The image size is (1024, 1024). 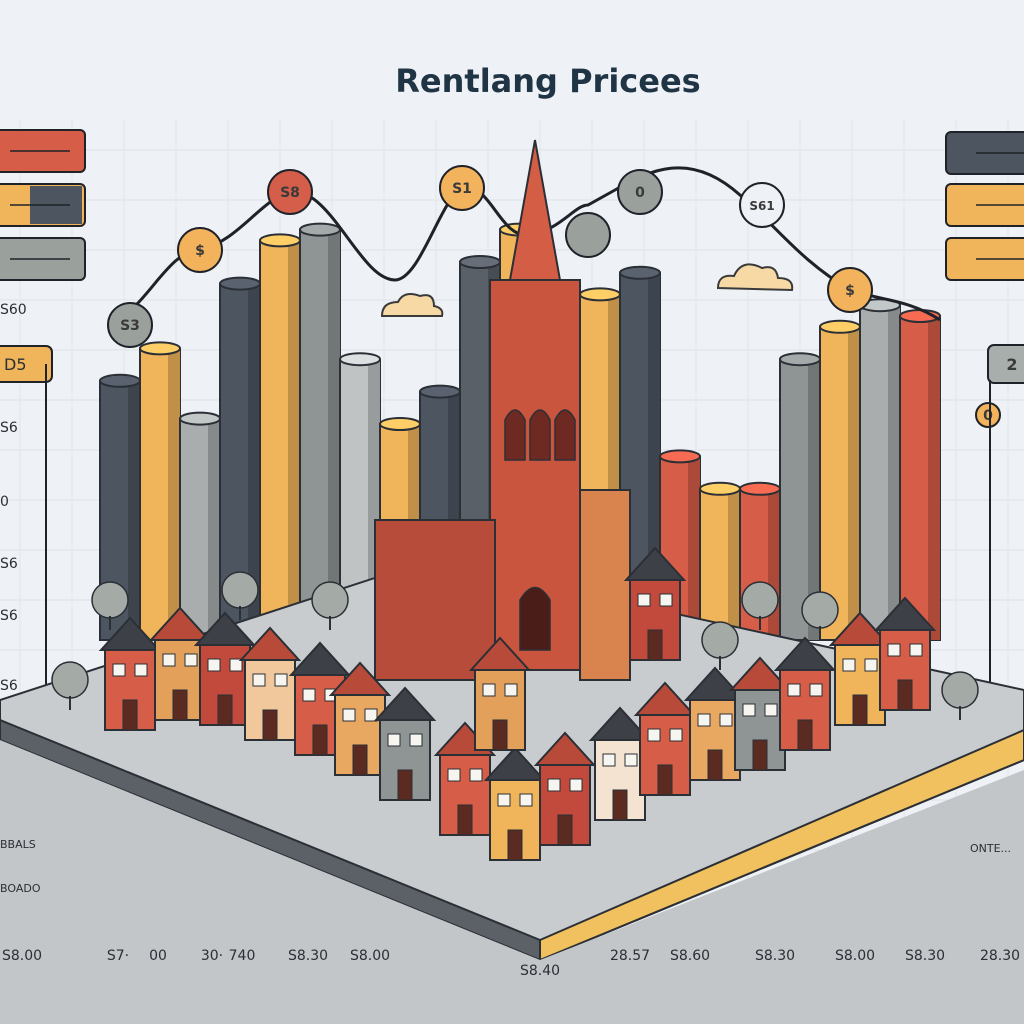 I want to click on chart-title: Rentlang Pricees, so click(x=547, y=81).